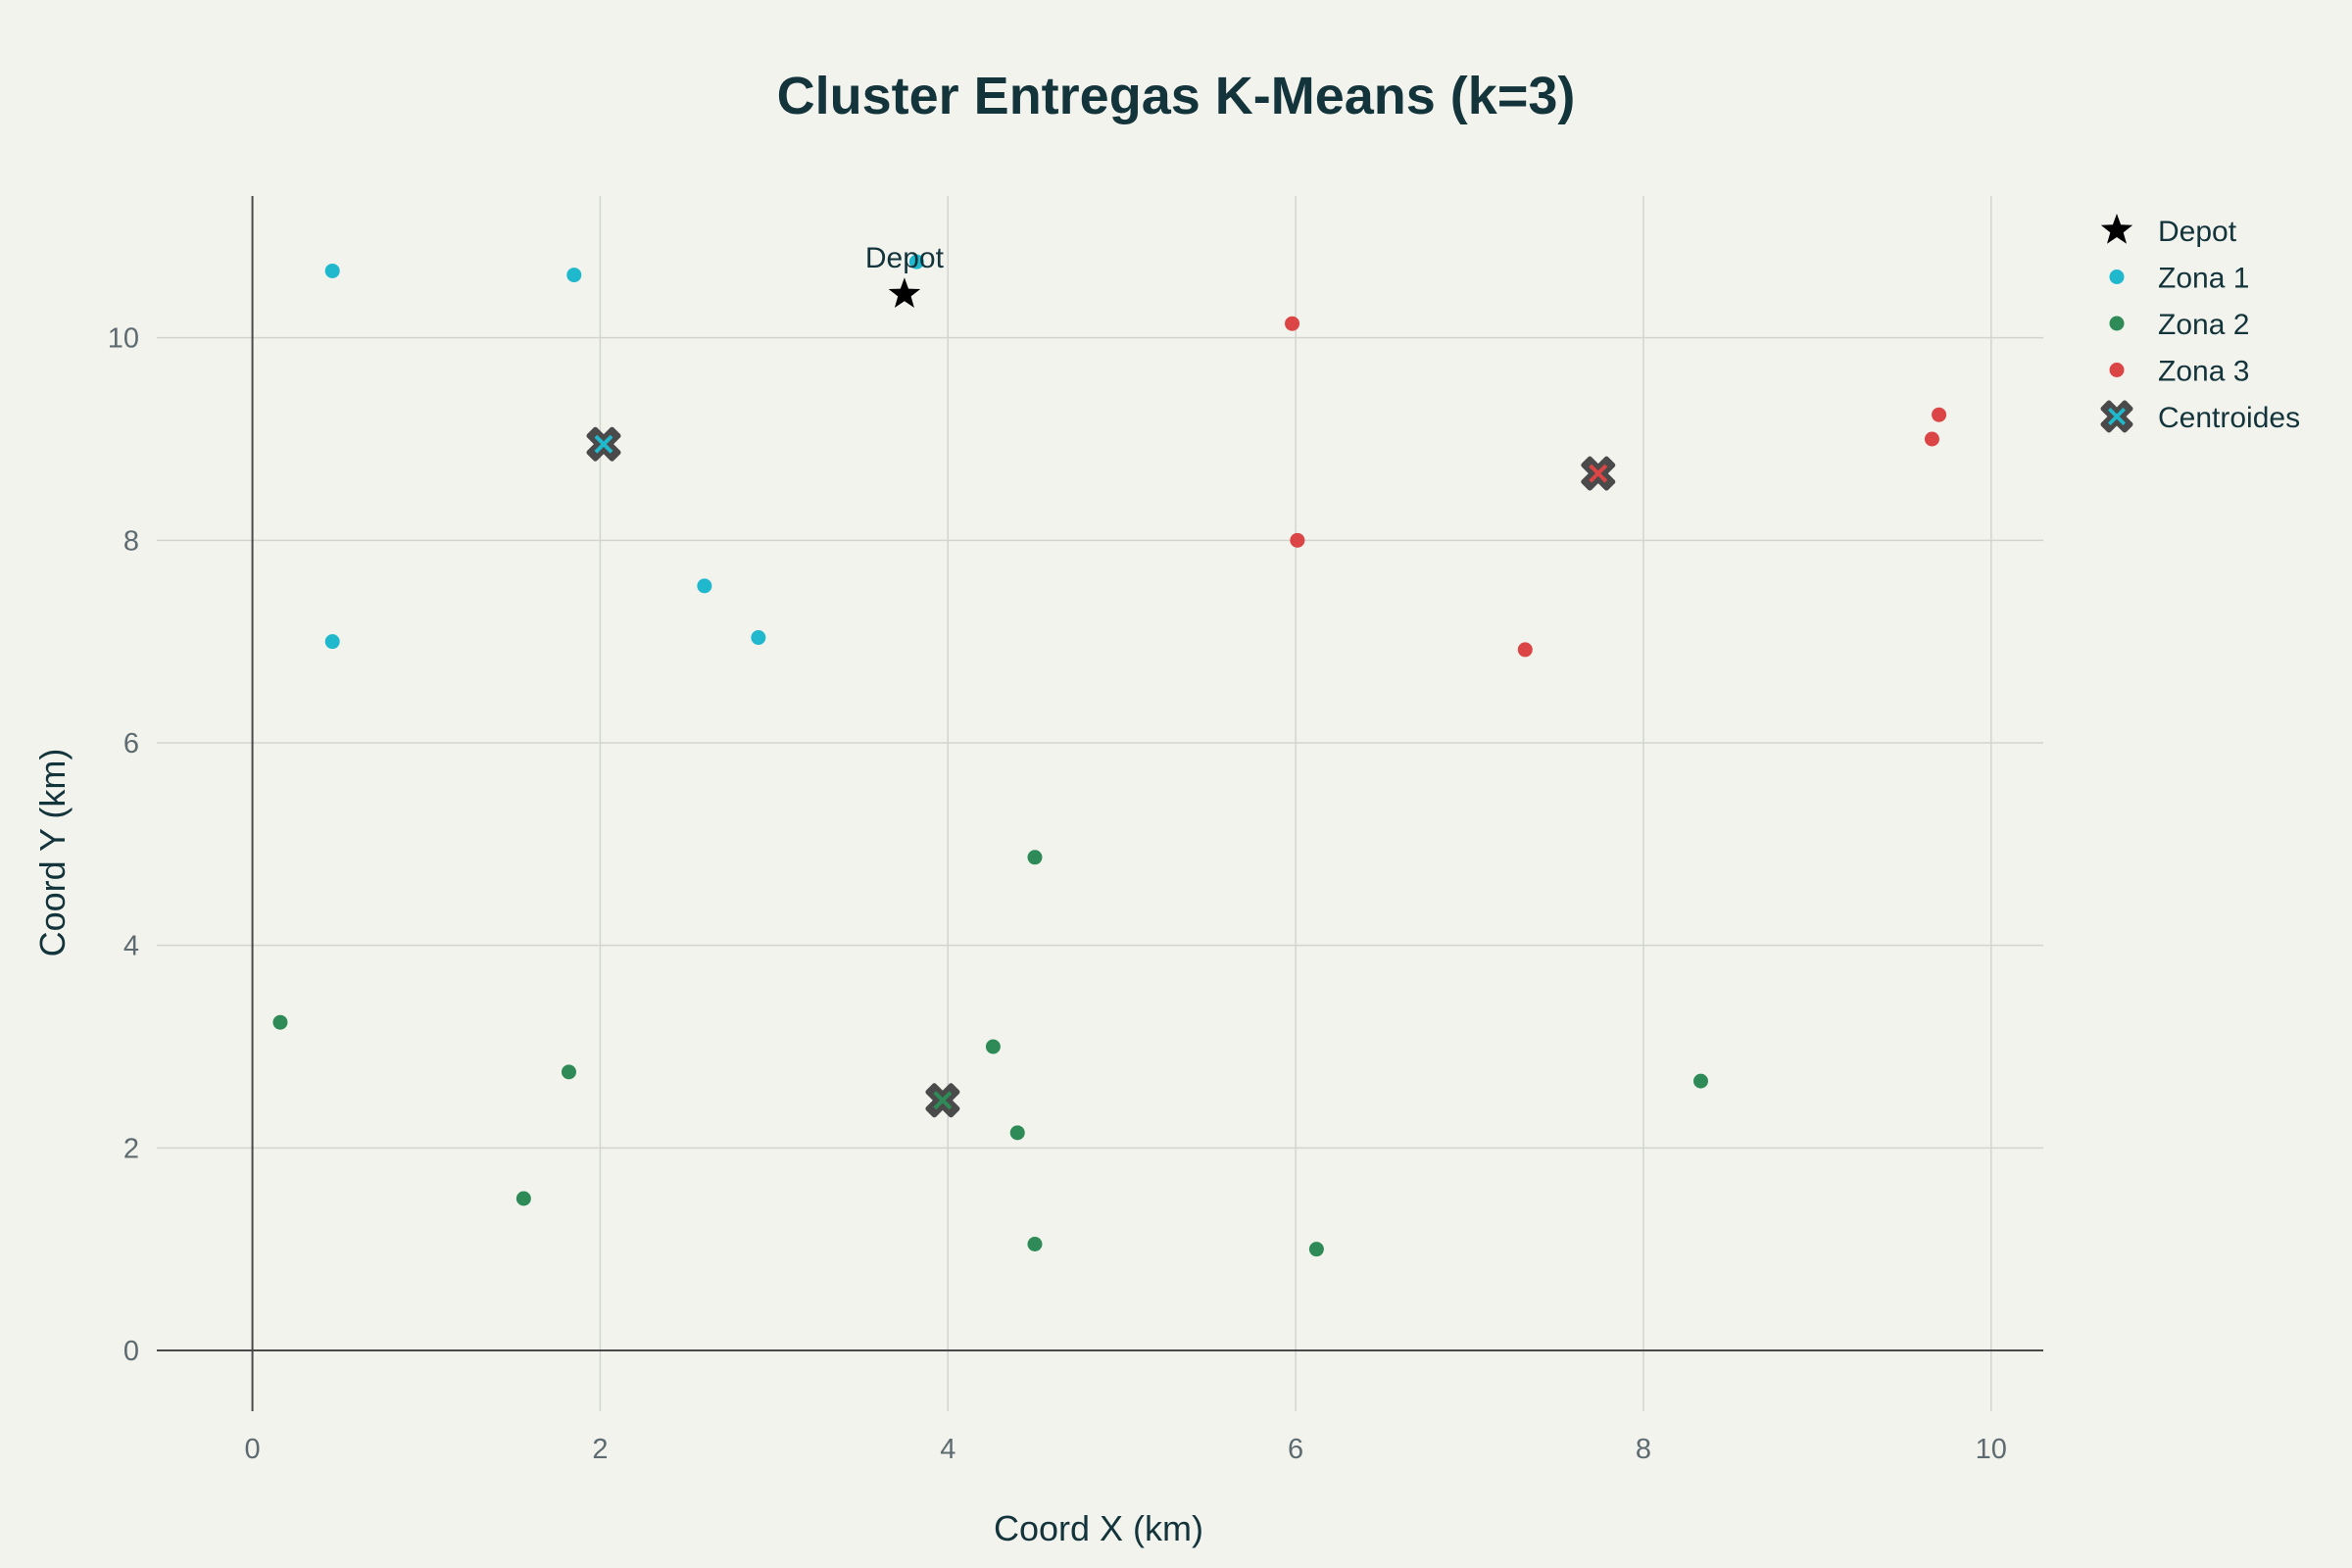  What do you see at coordinates (124, 339) in the screenshot?
I see `y-tick-label: 10` at bounding box center [124, 339].